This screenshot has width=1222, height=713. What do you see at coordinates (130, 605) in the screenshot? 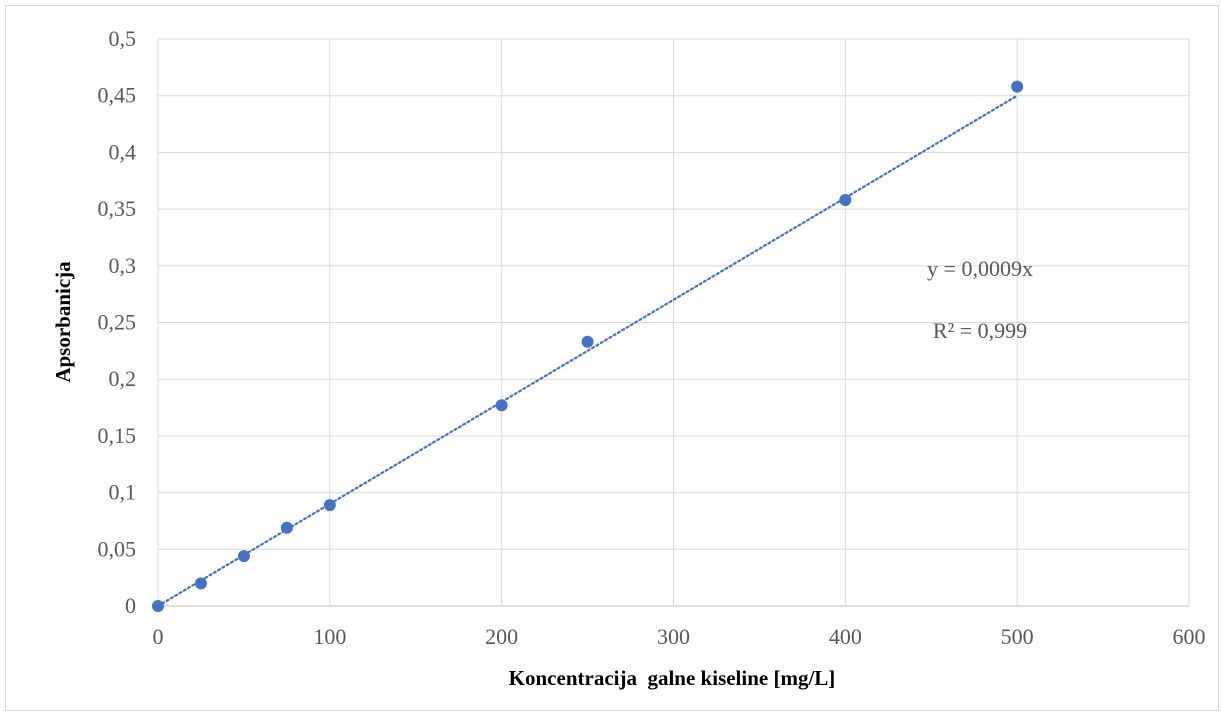
I see `y-tick-label: 0` at bounding box center [130, 605].